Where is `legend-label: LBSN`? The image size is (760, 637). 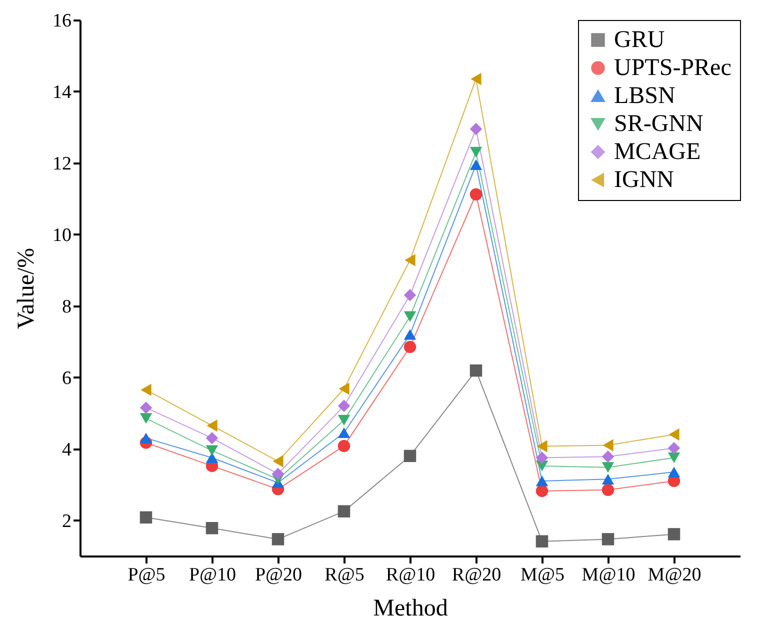
legend-label: LBSN is located at coordinates (645, 96).